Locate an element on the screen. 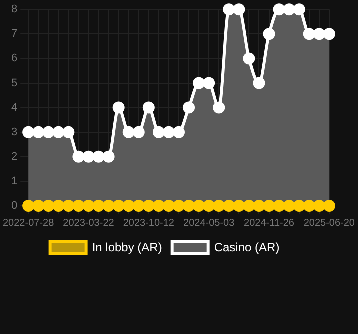  y-tick-label: 5 is located at coordinates (14, 83).